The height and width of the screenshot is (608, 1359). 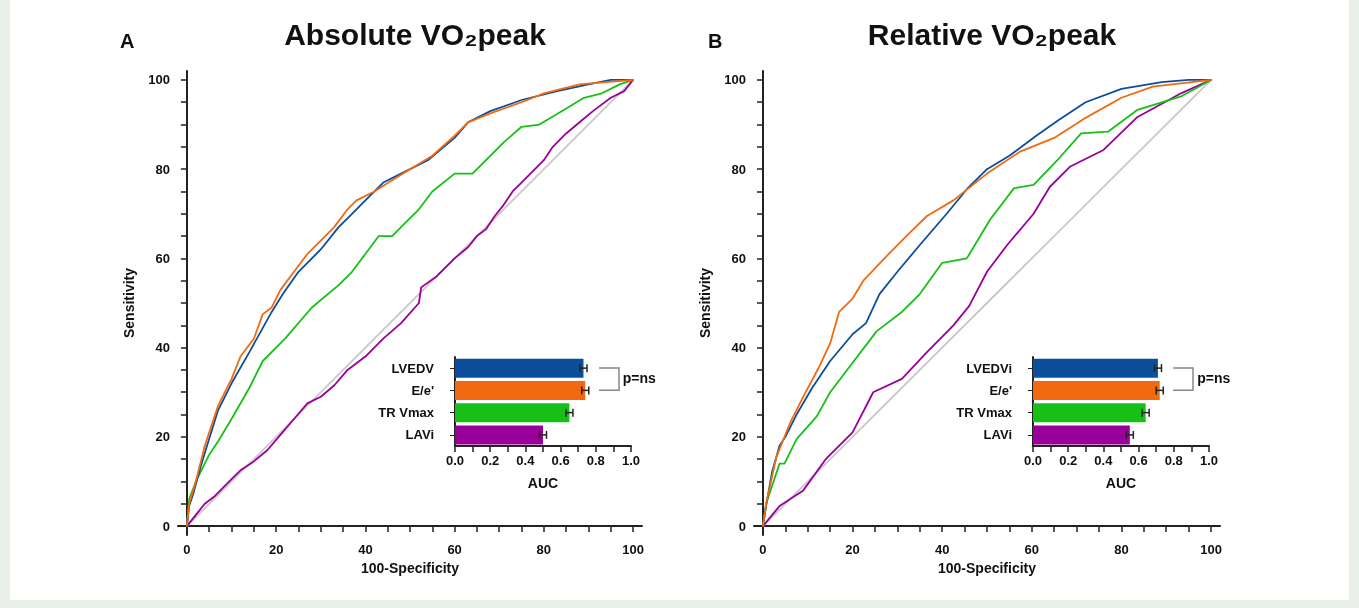 What do you see at coordinates (715, 41) in the screenshot?
I see `text: B` at bounding box center [715, 41].